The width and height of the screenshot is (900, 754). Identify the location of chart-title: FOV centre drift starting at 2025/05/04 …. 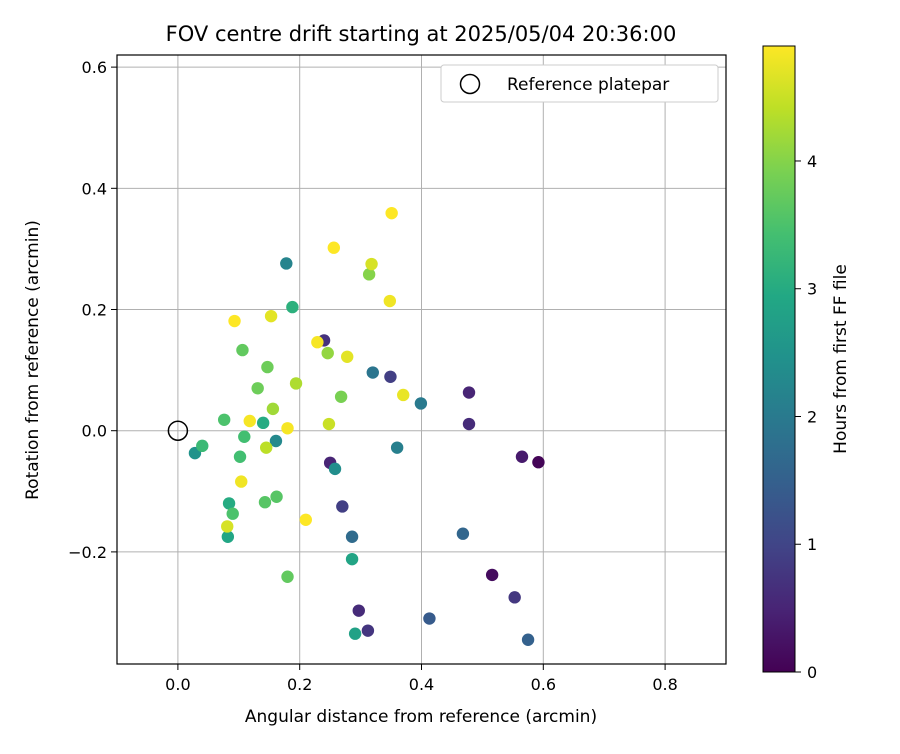
(421, 34).